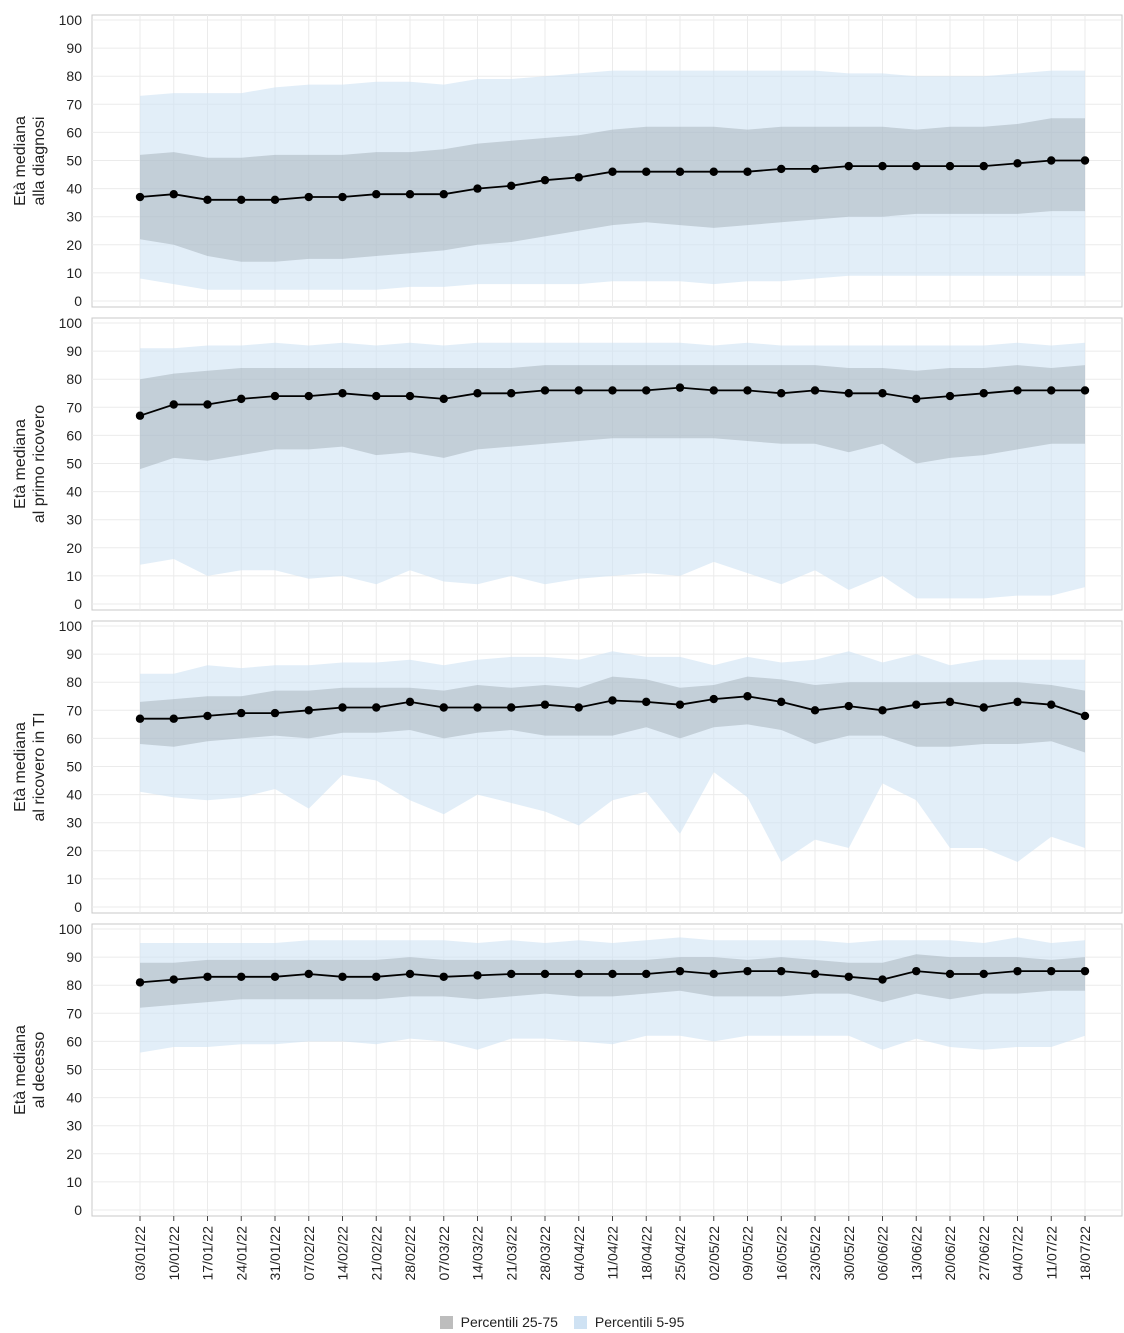 The image size is (1124, 1333). What do you see at coordinates (275, 1253) in the screenshot?
I see `x-tick-label: 31/01/22` at bounding box center [275, 1253].